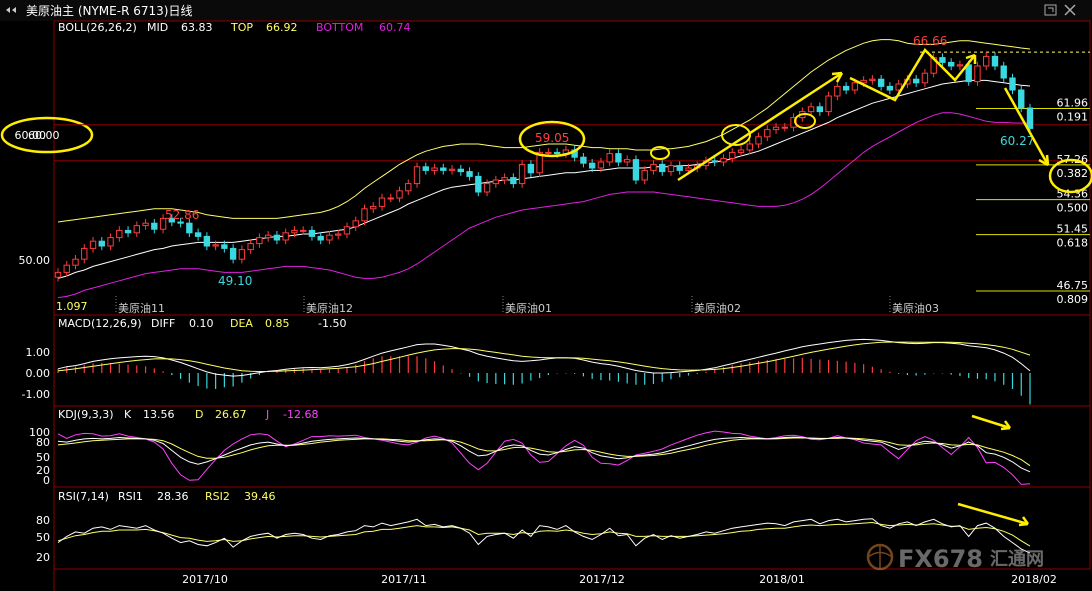  Describe the element at coordinates (100, 323) in the screenshot. I see `macd-indicator-label: MACD(12,26,9)` at that location.